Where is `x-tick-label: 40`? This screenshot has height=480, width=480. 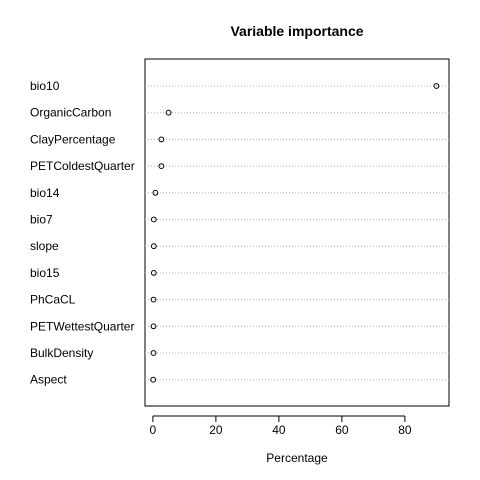
x-tick-label: 40 is located at coordinates (279, 430).